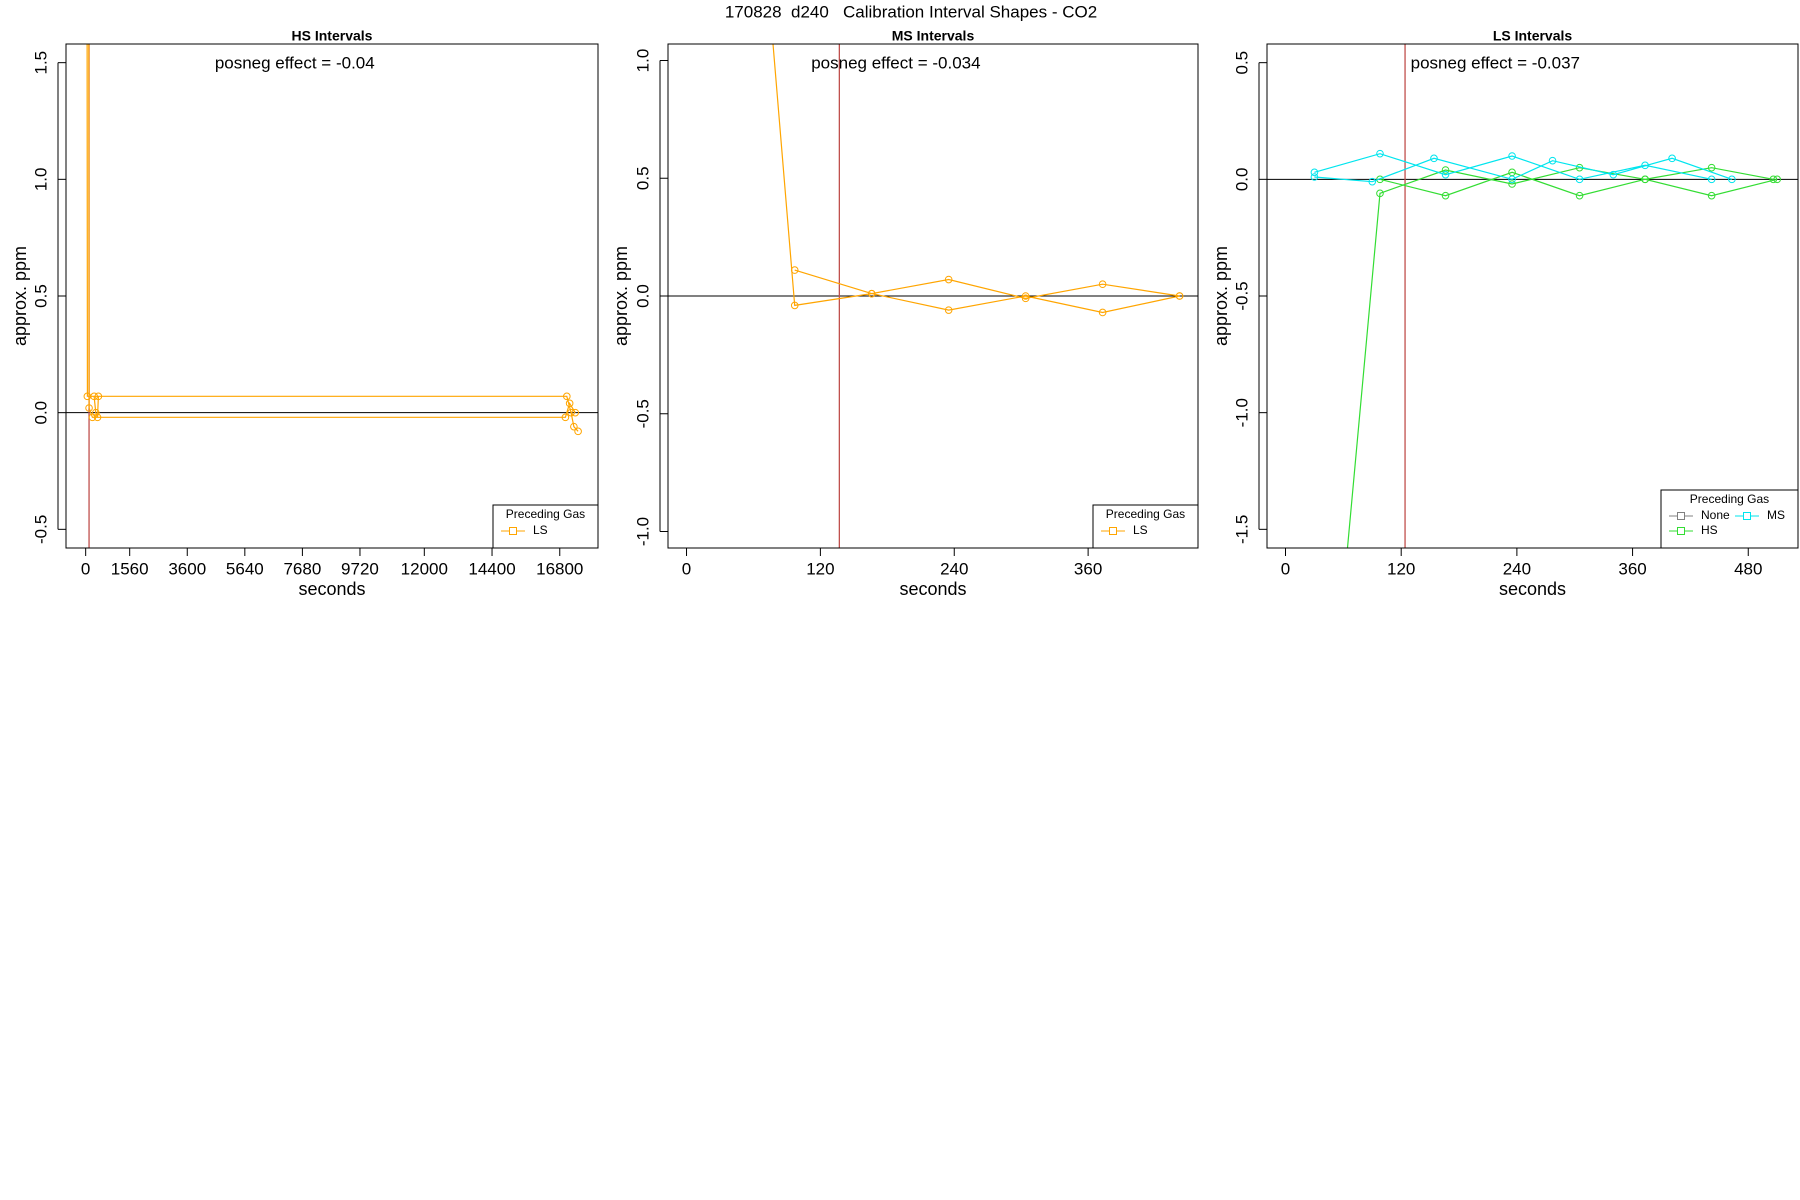  I want to click on x-tick-label: 16800, so click(559, 568).